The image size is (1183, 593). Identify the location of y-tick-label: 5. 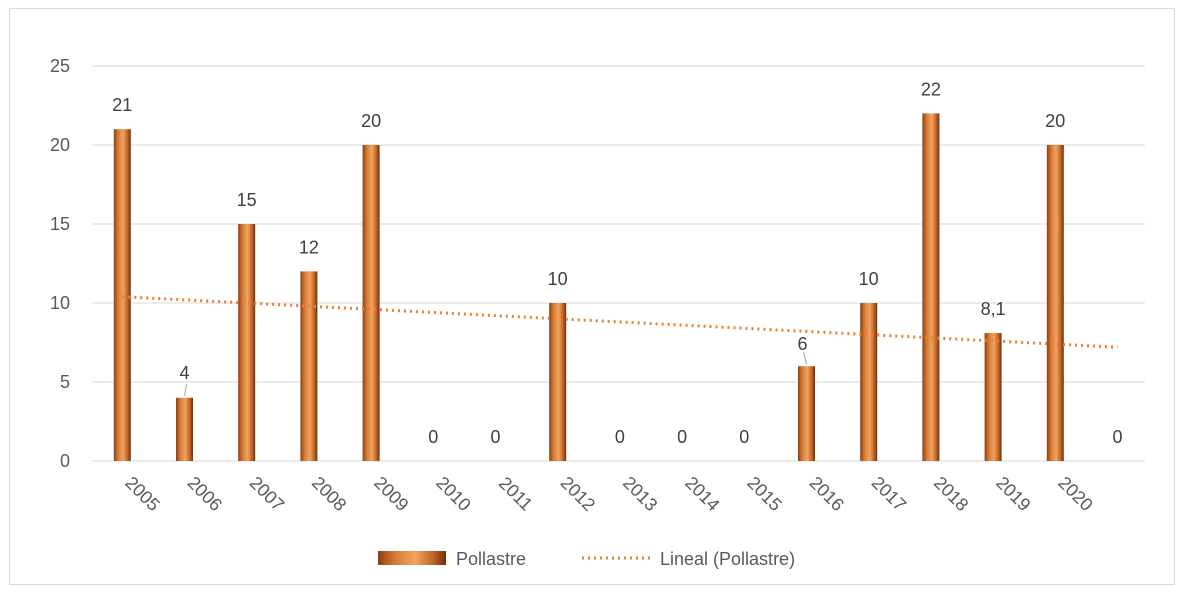
(65, 382).